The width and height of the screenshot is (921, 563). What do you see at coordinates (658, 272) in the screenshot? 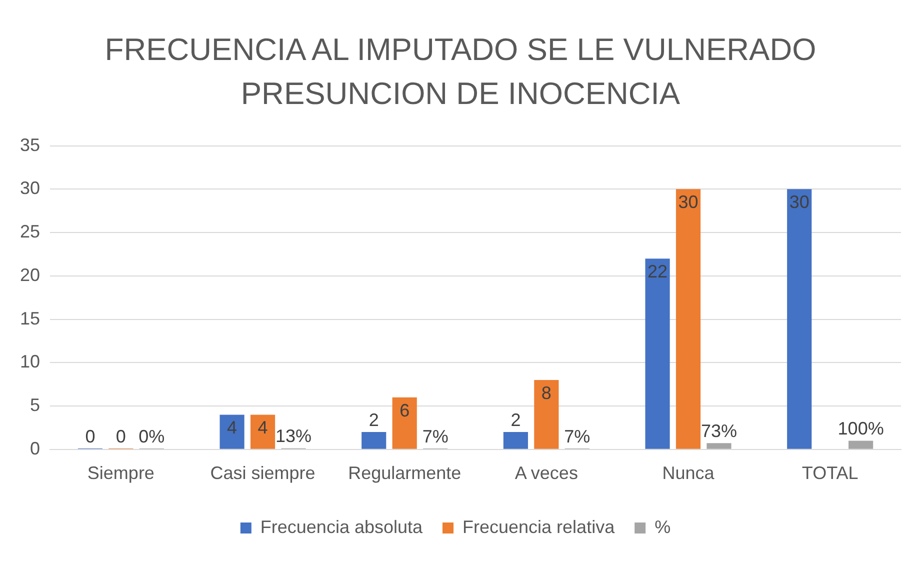
I see `data-label: 22` at bounding box center [658, 272].